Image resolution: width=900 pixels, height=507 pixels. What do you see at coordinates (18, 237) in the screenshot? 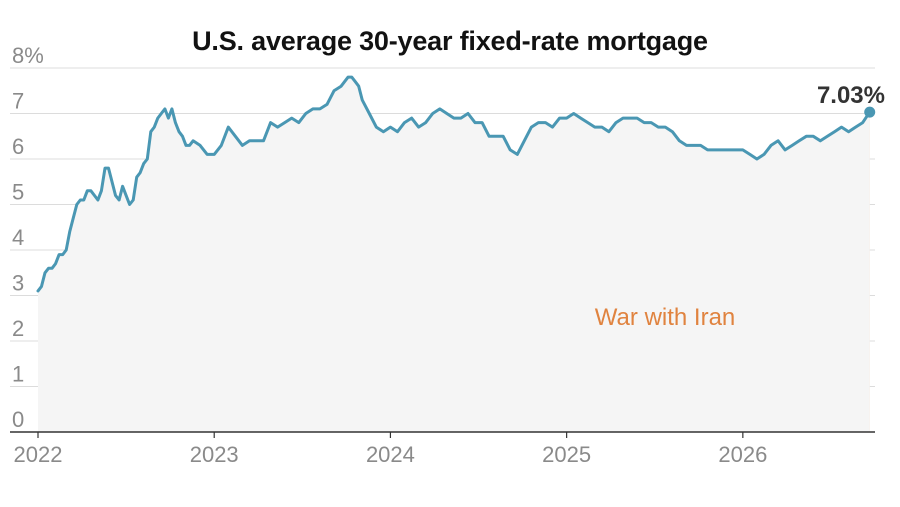
I see `y-tick-label: 4` at bounding box center [18, 237].